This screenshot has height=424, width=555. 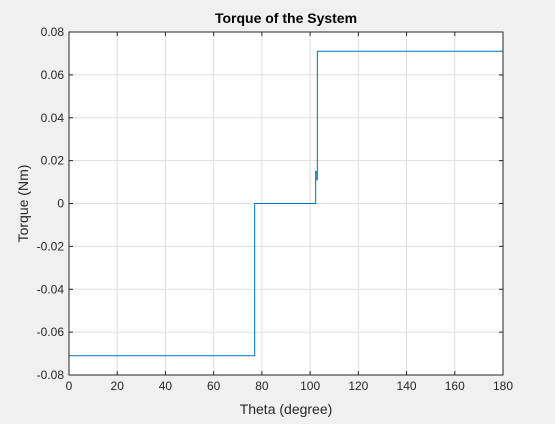 What do you see at coordinates (51, 246) in the screenshot?
I see `y-tick-label: -0.02` at bounding box center [51, 246].